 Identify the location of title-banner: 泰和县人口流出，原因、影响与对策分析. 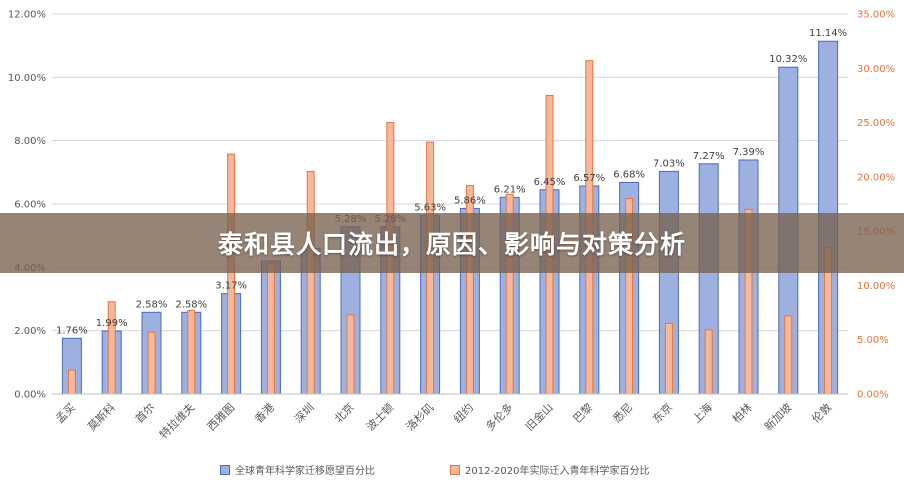
(452, 243).